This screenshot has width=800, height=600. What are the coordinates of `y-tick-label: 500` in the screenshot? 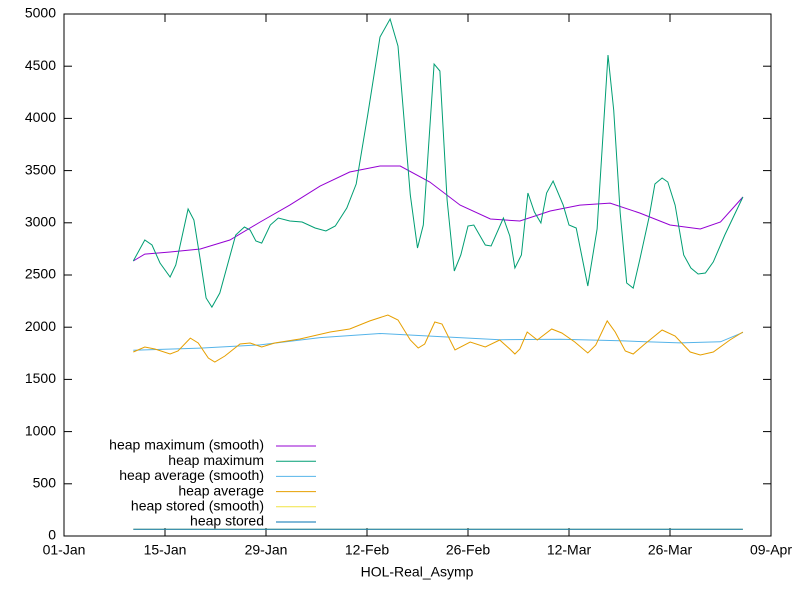 It's located at (45, 483).